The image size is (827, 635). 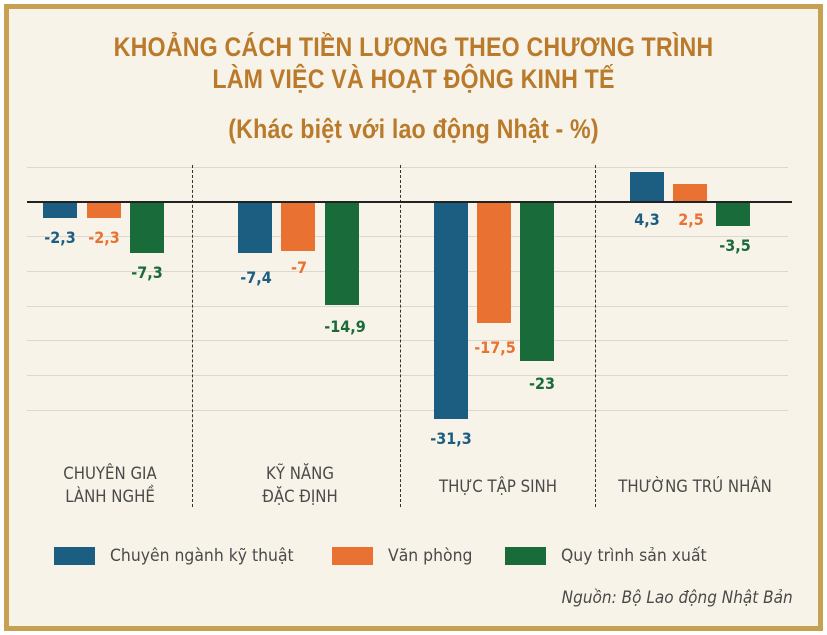 What do you see at coordinates (110, 474) in the screenshot?
I see `category-line: CHUYÊN GIA` at bounding box center [110, 474].